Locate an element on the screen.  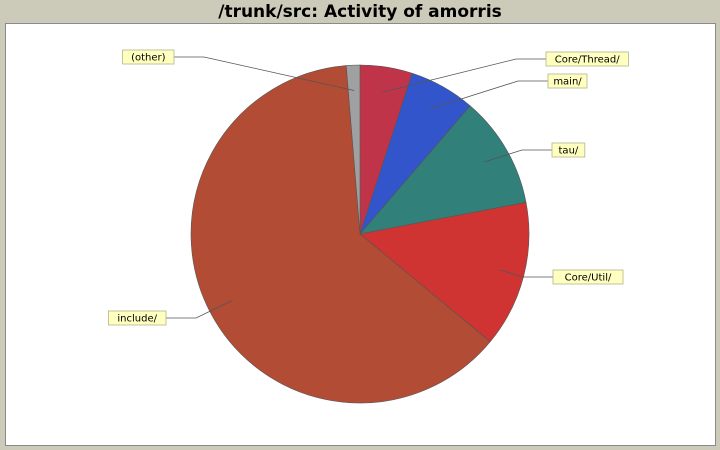
leader-line-core-thread is located at coordinates (464, 75).